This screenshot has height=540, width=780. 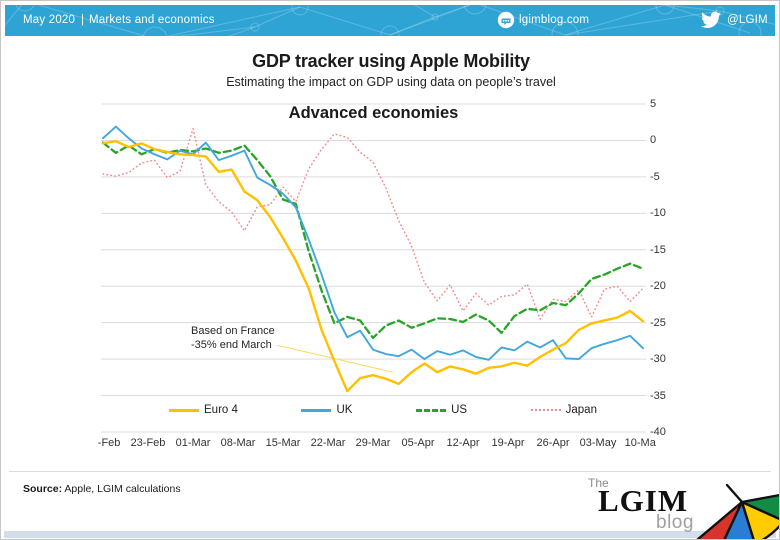 What do you see at coordinates (655, 176) in the screenshot?
I see `y-tick-label: -5` at bounding box center [655, 176].